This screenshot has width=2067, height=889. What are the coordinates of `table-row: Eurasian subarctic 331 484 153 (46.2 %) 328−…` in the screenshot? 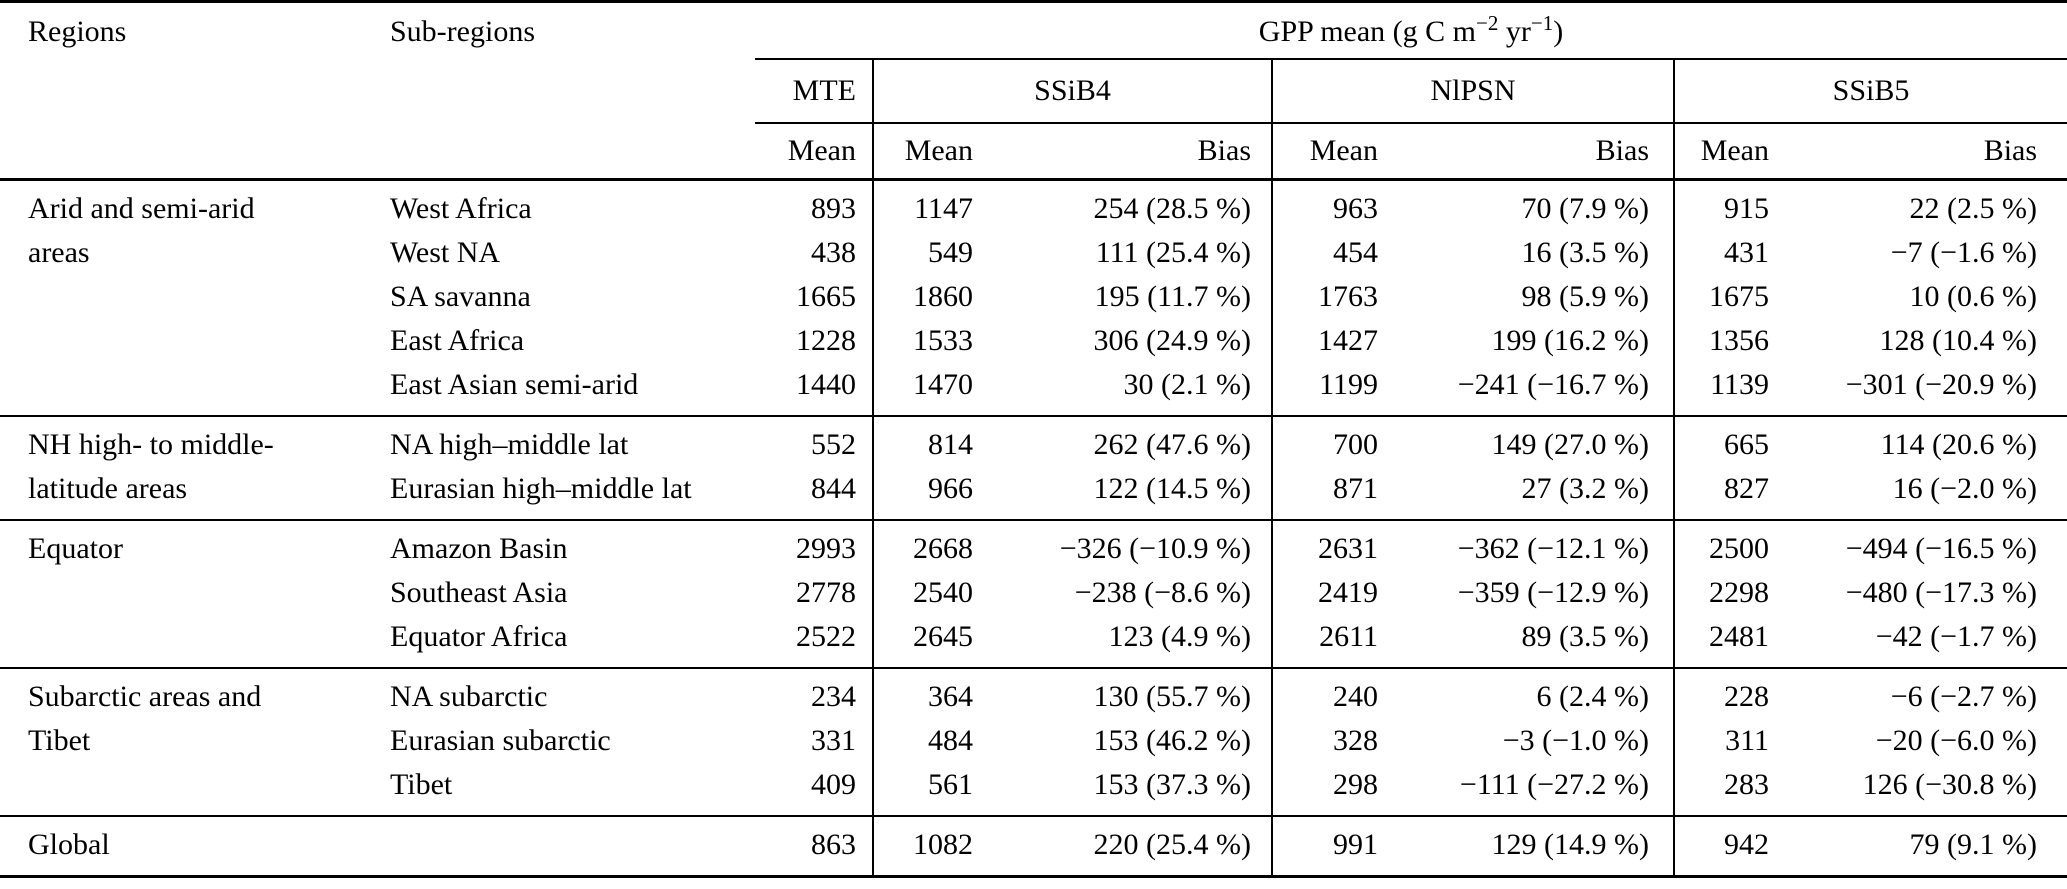 It's located at (1033, 741).